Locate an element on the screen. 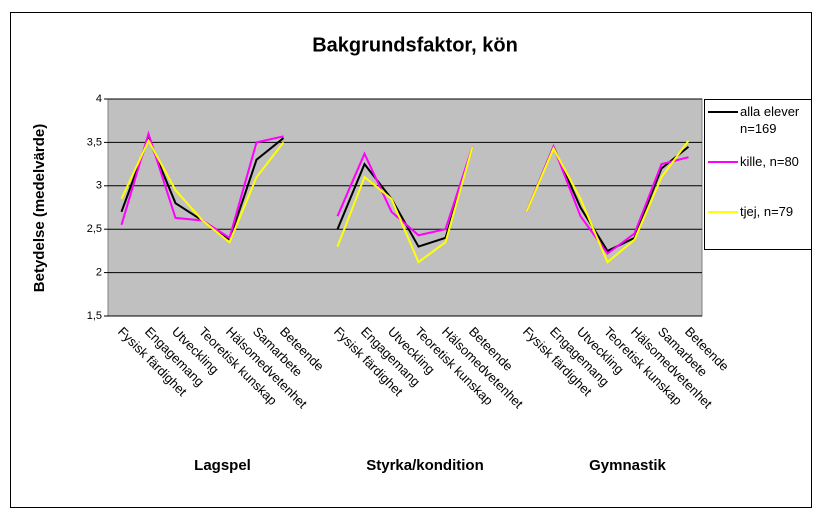  y-tick-label: 2 is located at coordinates (99, 273).